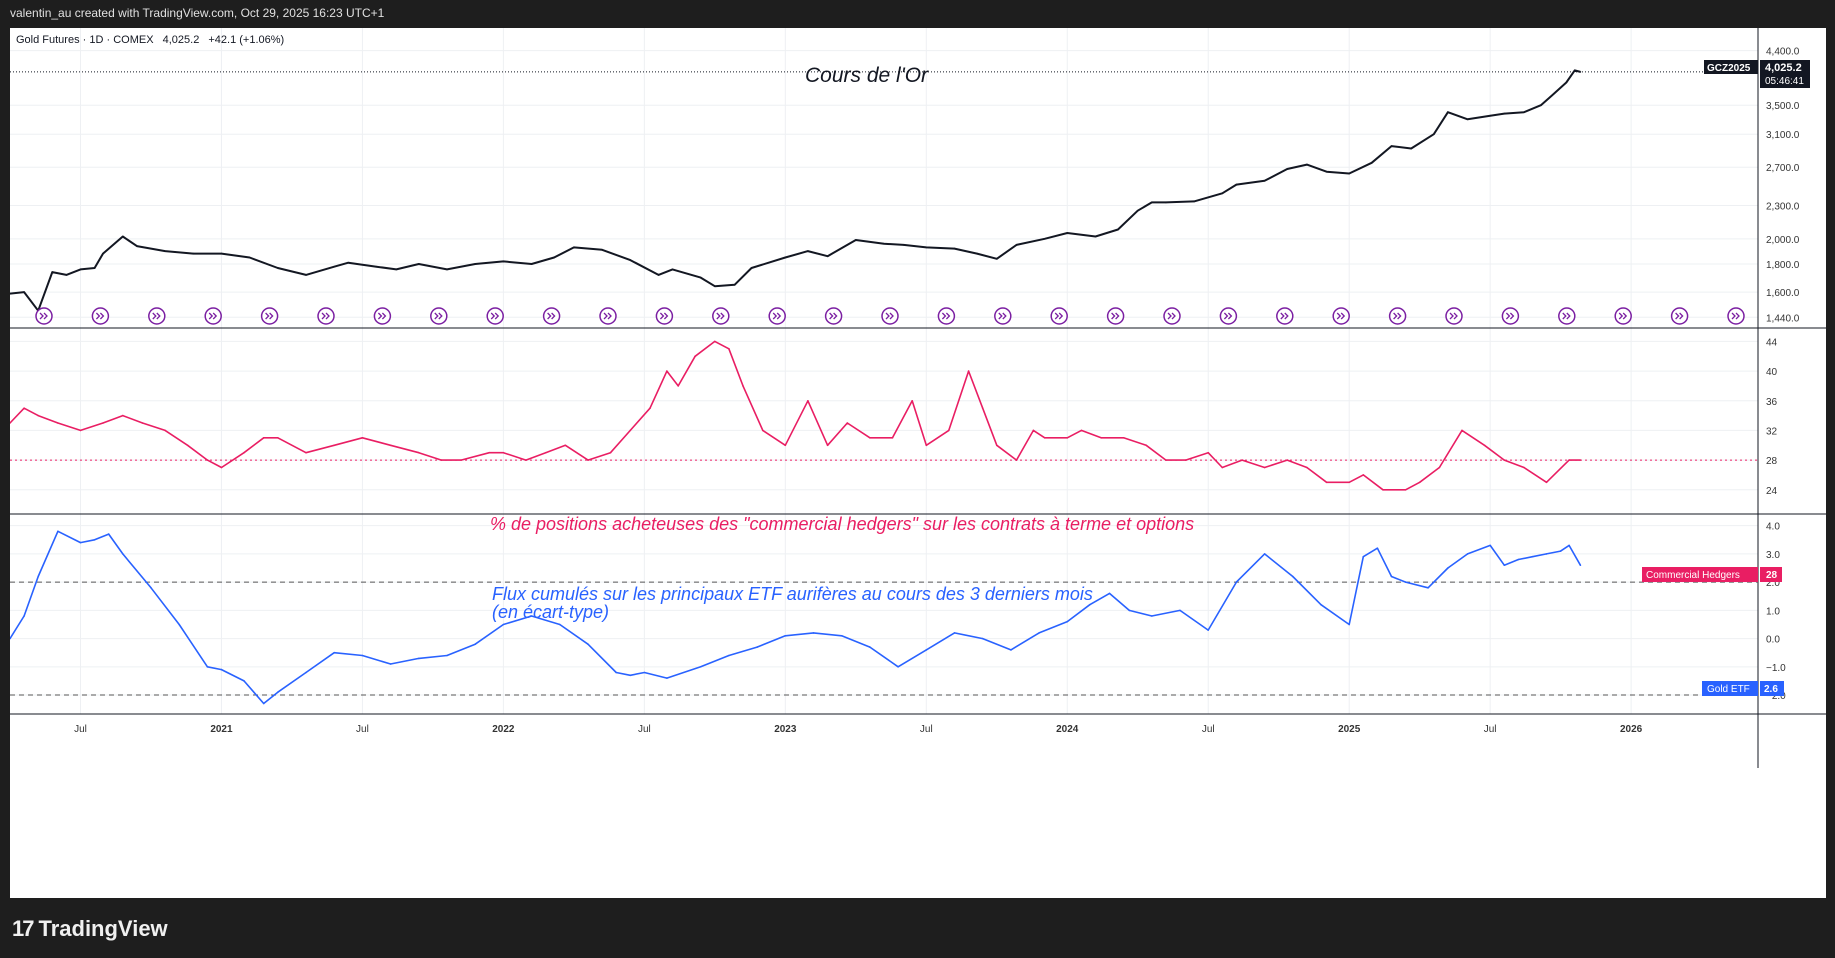 This screenshot has width=1835, height=958. Describe the element at coordinates (926, 729) in the screenshot. I see `x-tick-label: Jul` at that location.